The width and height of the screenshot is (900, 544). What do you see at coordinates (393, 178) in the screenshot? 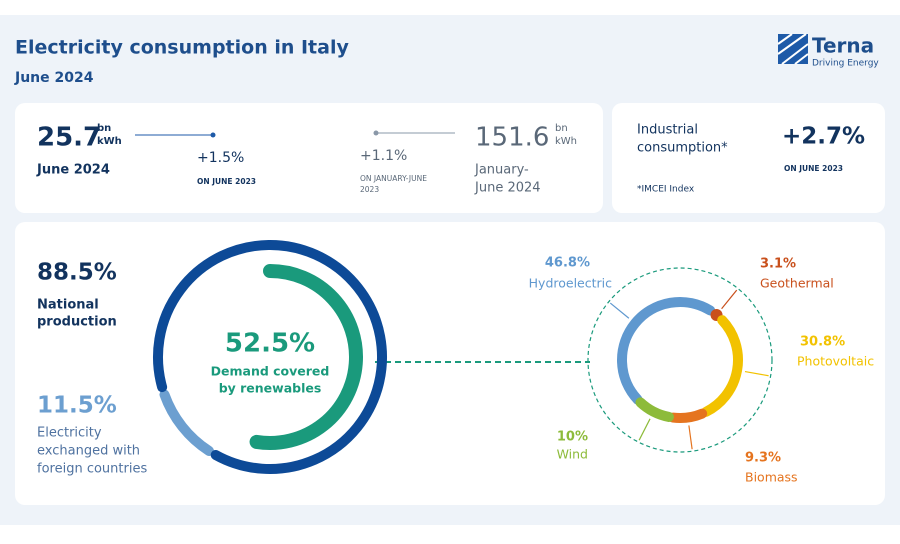
I see `change-note: ON JANUARY-JUNE` at bounding box center [393, 178].